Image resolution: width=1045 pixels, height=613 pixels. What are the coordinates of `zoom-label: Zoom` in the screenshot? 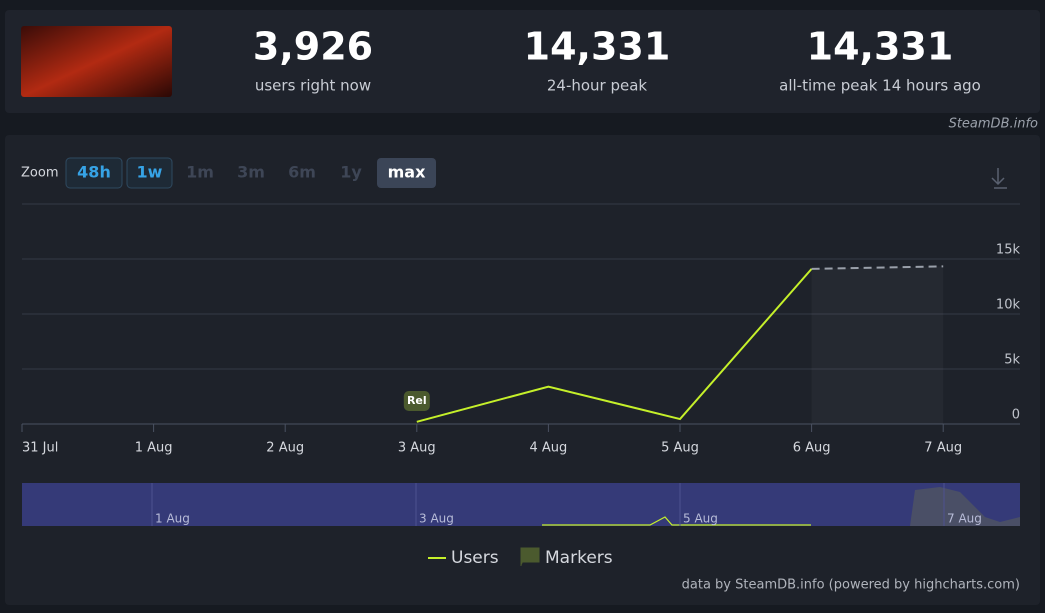 It's located at (39, 173).